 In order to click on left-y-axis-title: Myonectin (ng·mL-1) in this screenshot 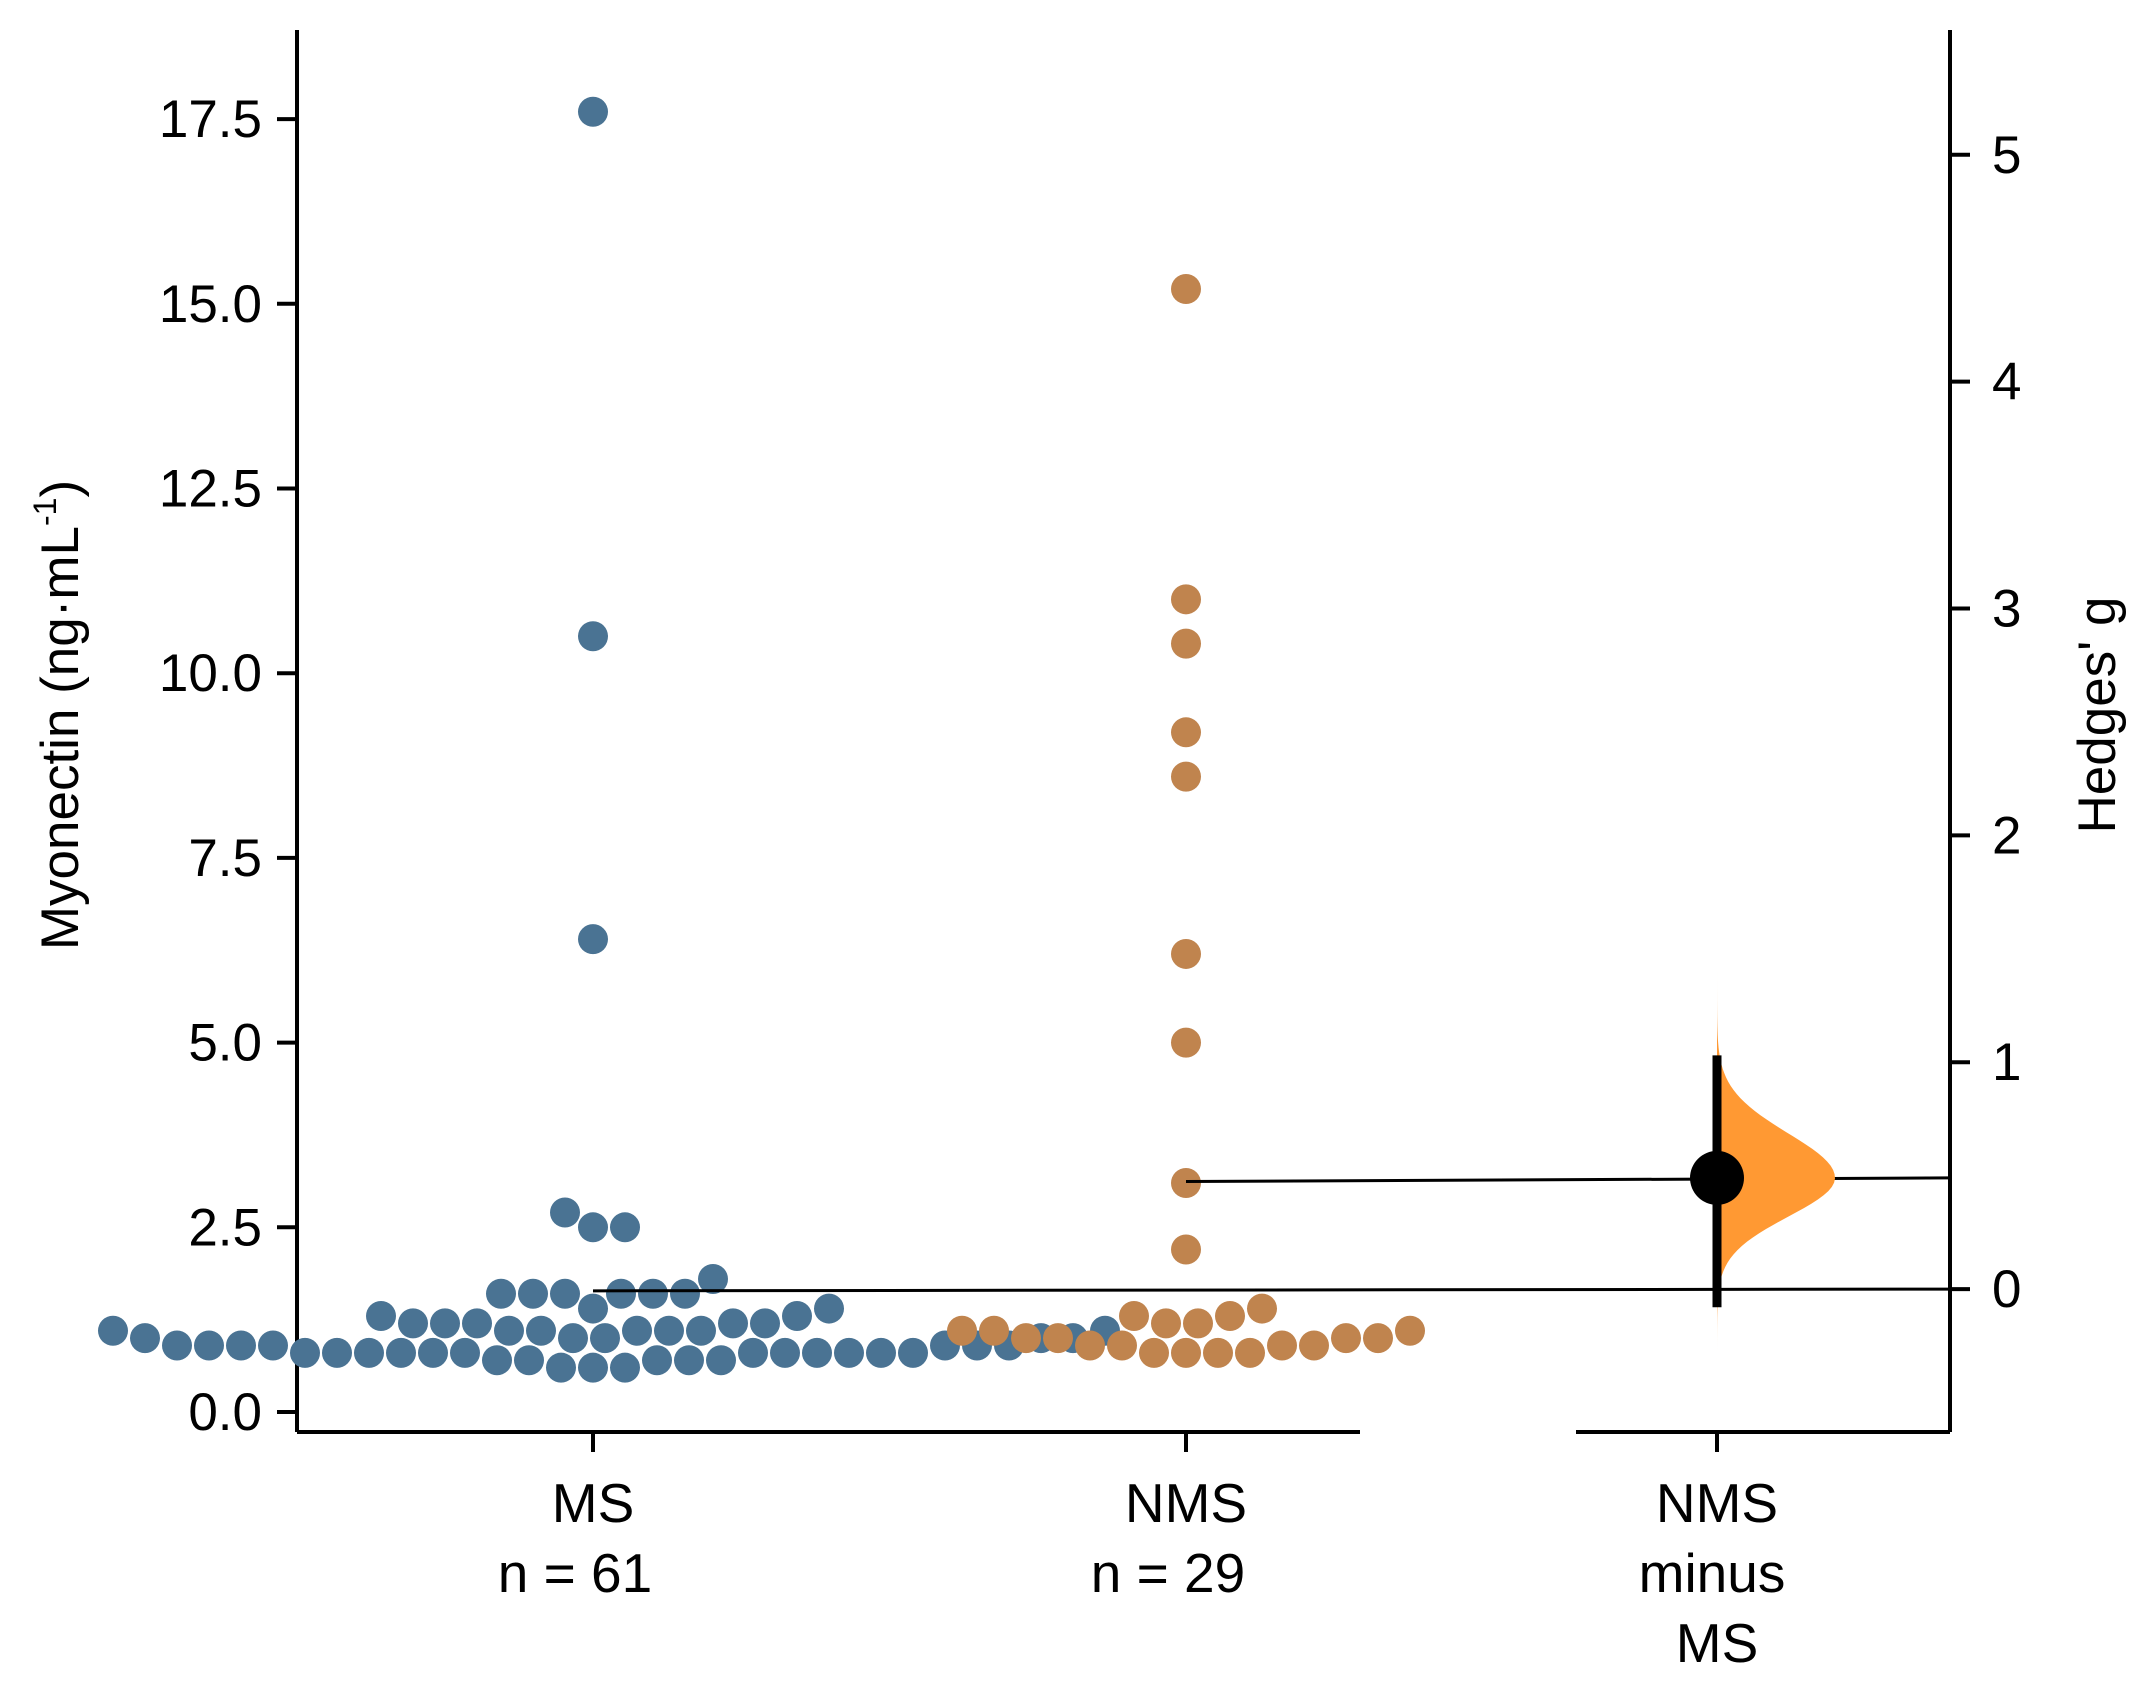, I will do `click(58, 715)`.